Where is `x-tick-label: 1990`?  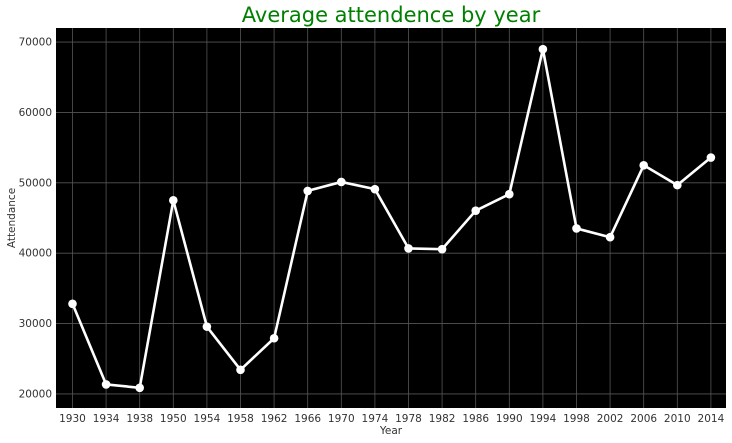
x-tick-label: 1990 is located at coordinates (509, 419).